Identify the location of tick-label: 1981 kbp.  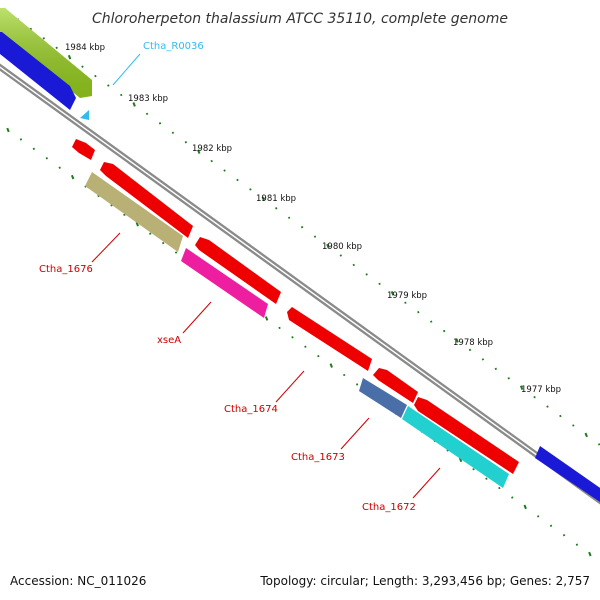
(276, 199).